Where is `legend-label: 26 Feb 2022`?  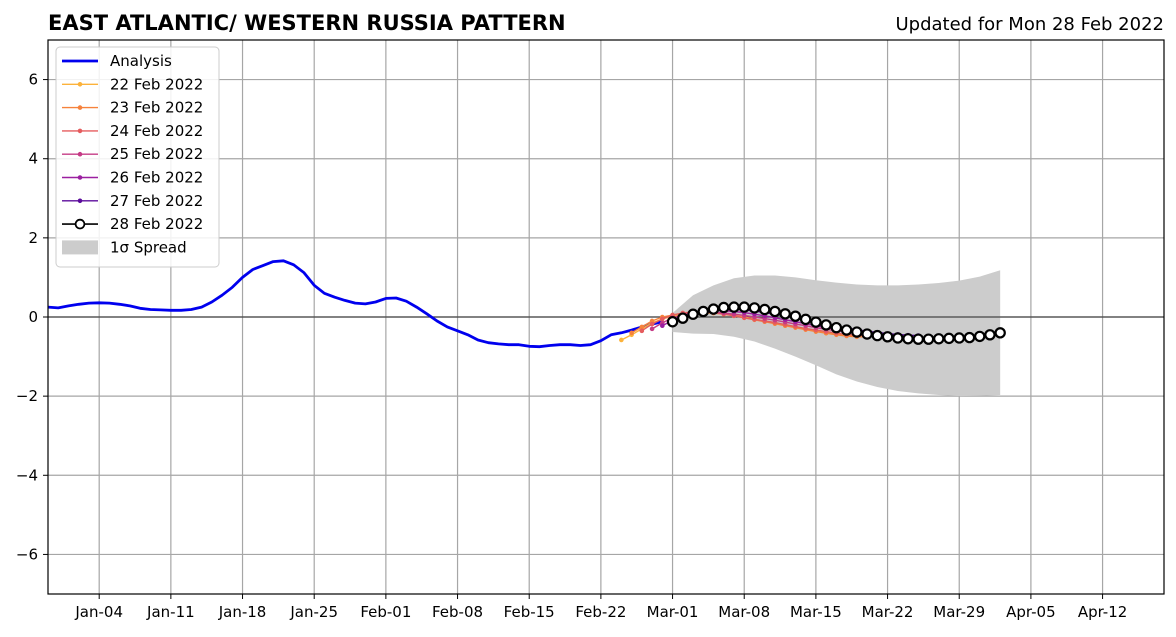
legend-label: 26 Feb 2022 is located at coordinates (156, 178).